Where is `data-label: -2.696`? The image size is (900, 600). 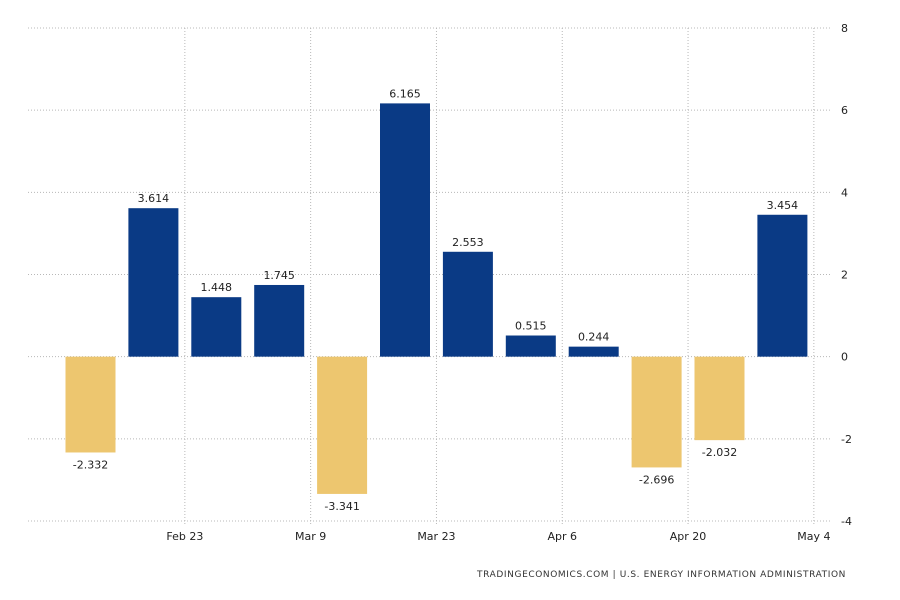
data-label: -2.696 is located at coordinates (656, 479).